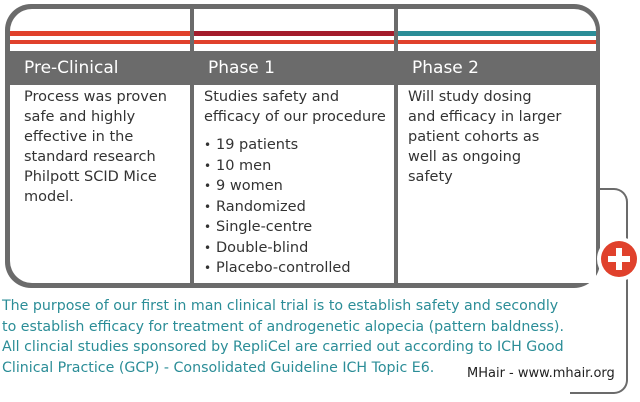 The width and height of the screenshot is (640, 402). What do you see at coordinates (272, 97) in the screenshot?
I see `body-line: Studies safety and` at bounding box center [272, 97].